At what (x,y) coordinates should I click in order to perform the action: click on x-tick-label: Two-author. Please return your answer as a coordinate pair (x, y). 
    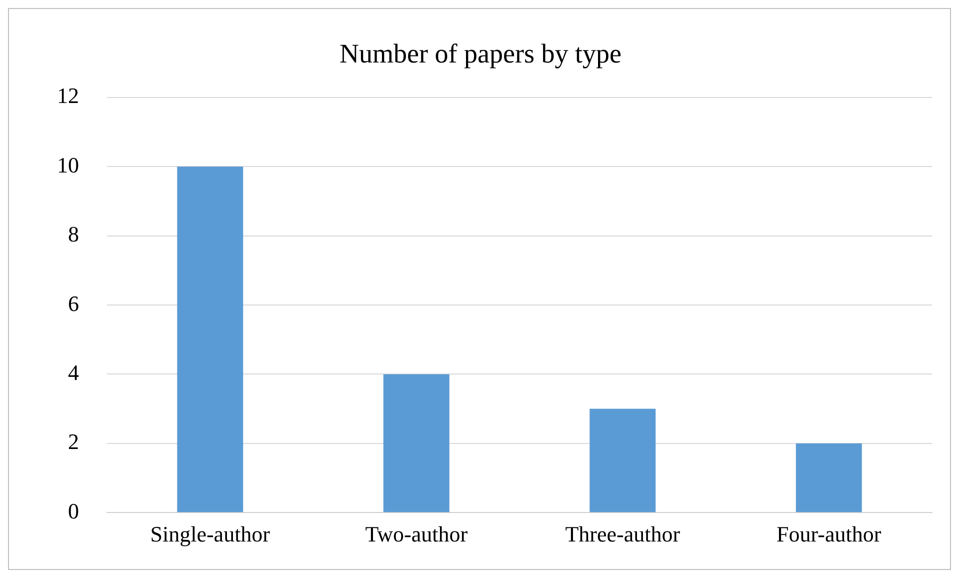
    Looking at the image, I should click on (416, 534).